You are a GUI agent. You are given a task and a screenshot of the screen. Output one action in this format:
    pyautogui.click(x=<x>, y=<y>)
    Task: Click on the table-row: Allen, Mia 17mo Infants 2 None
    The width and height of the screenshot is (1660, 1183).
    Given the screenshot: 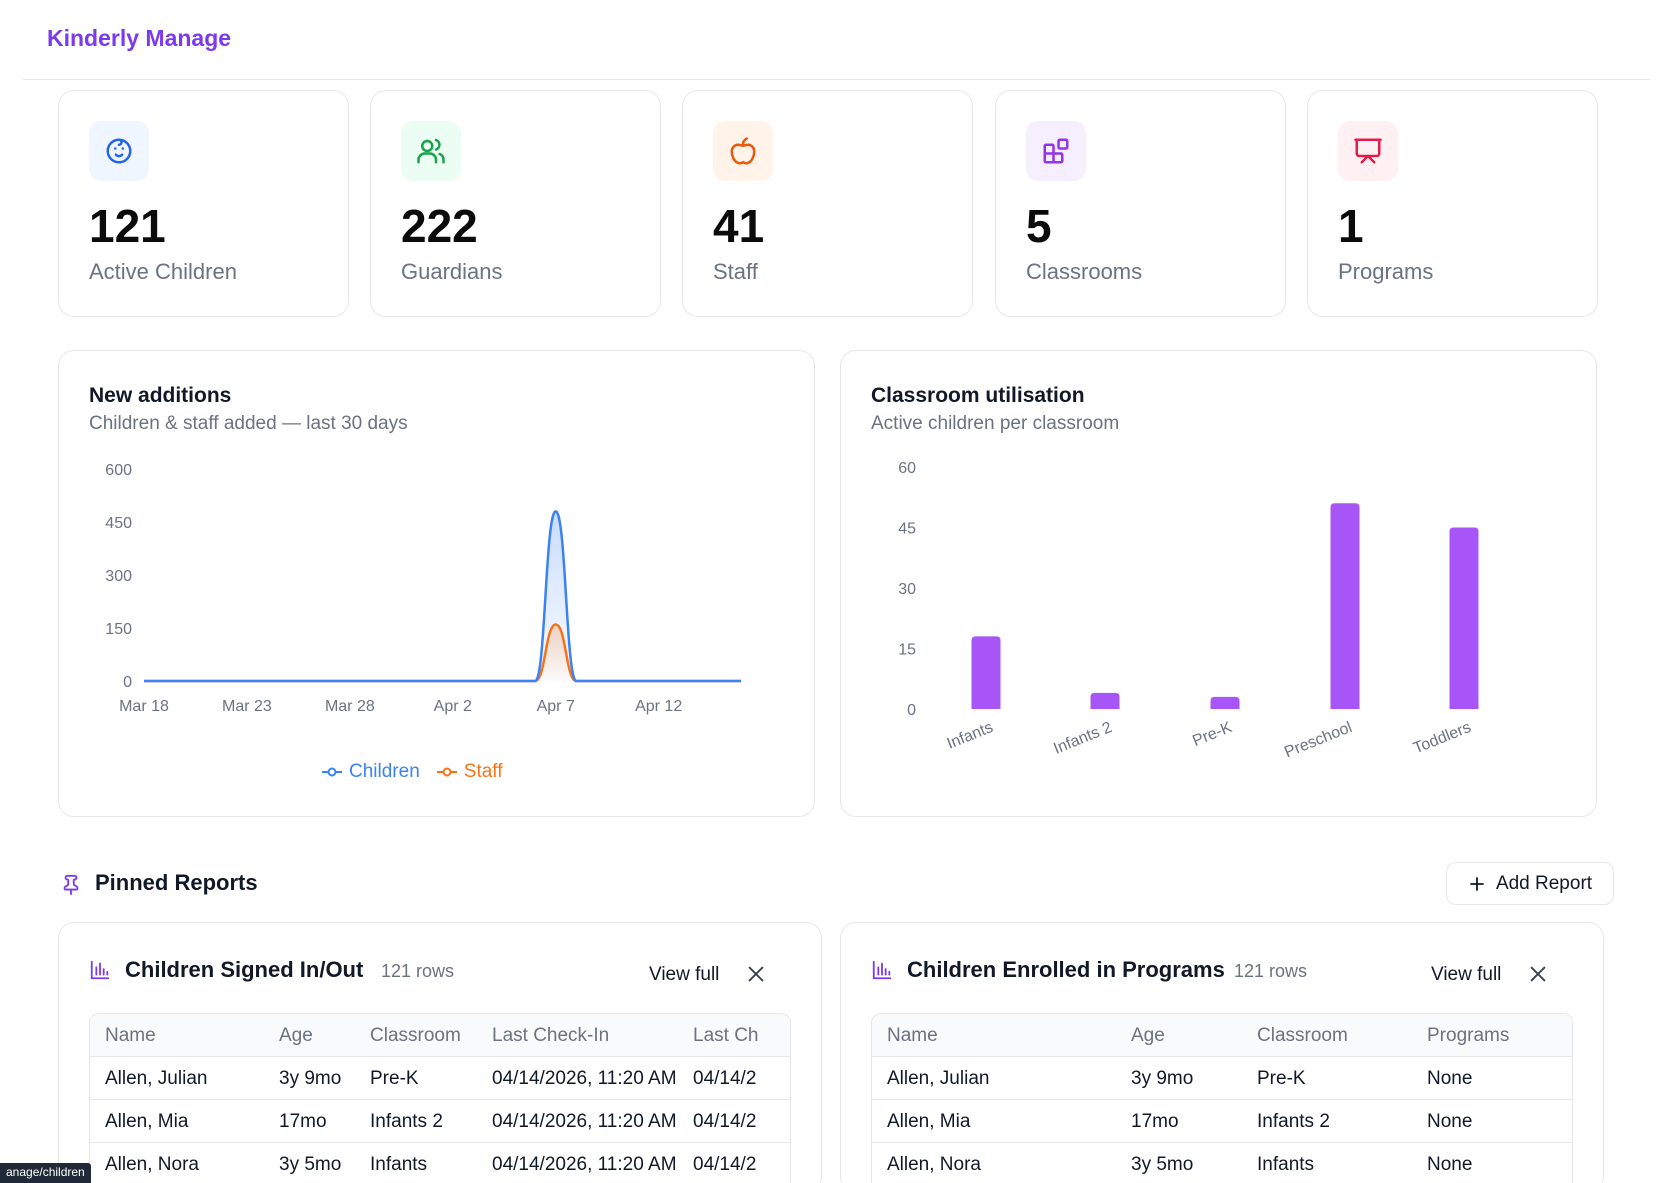 What is the action you would take?
    pyautogui.click(x=1222, y=1121)
    